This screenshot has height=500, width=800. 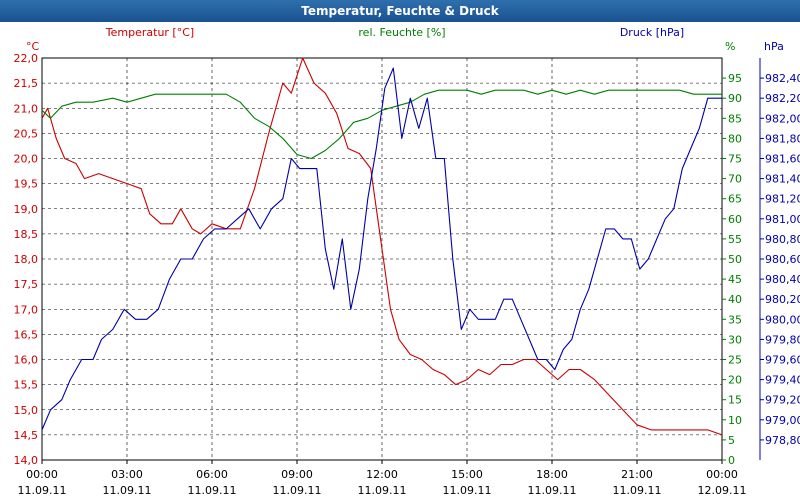 I want to click on hum-tick-label: 65, so click(x=735, y=199).